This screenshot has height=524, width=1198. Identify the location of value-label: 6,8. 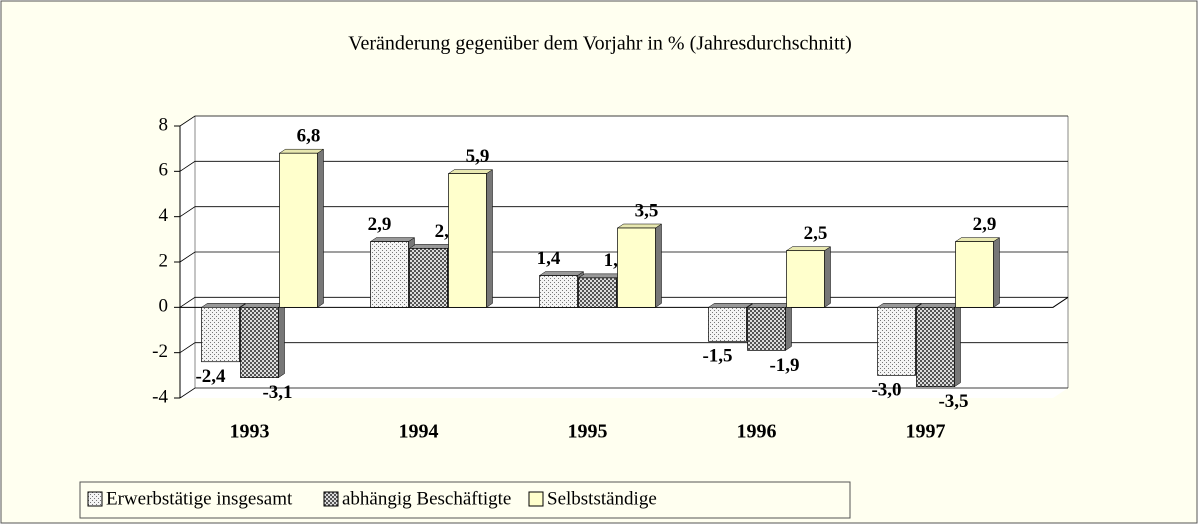
(309, 136).